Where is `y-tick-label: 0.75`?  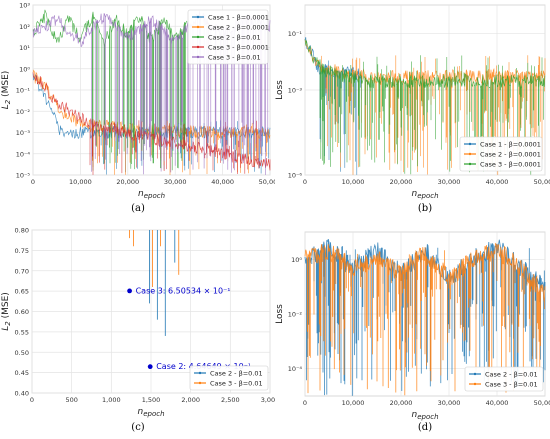
y-tick-label: 0.75 is located at coordinates (22, 251).